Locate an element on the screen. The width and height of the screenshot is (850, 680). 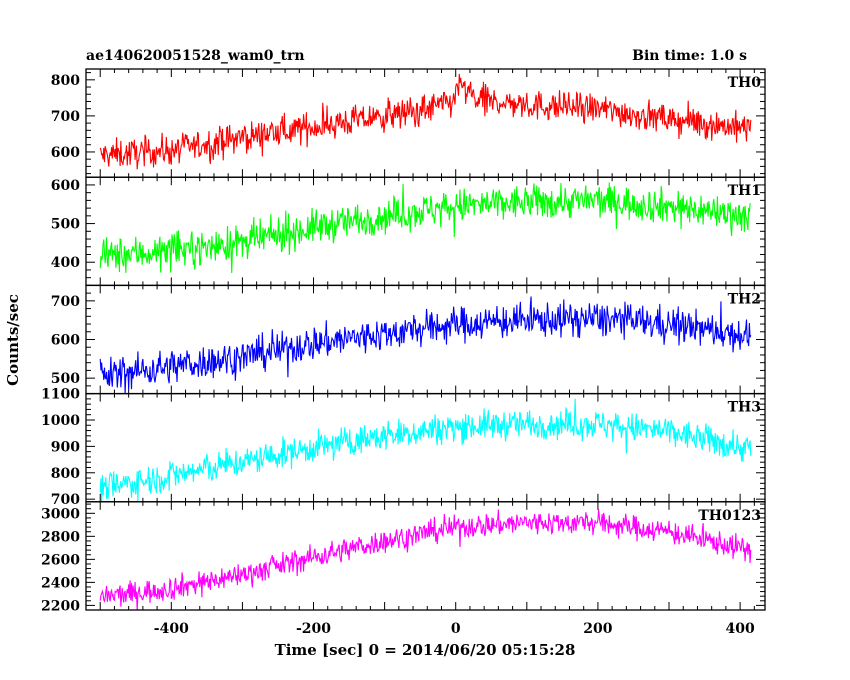
y-tick-label: 2800 is located at coordinates (60, 537).